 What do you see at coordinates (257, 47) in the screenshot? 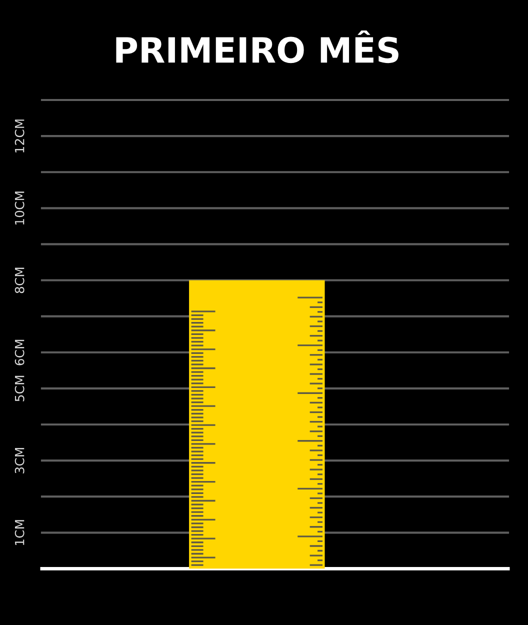
I see `chart-title: PRIMEIRO MÊS` at bounding box center [257, 47].